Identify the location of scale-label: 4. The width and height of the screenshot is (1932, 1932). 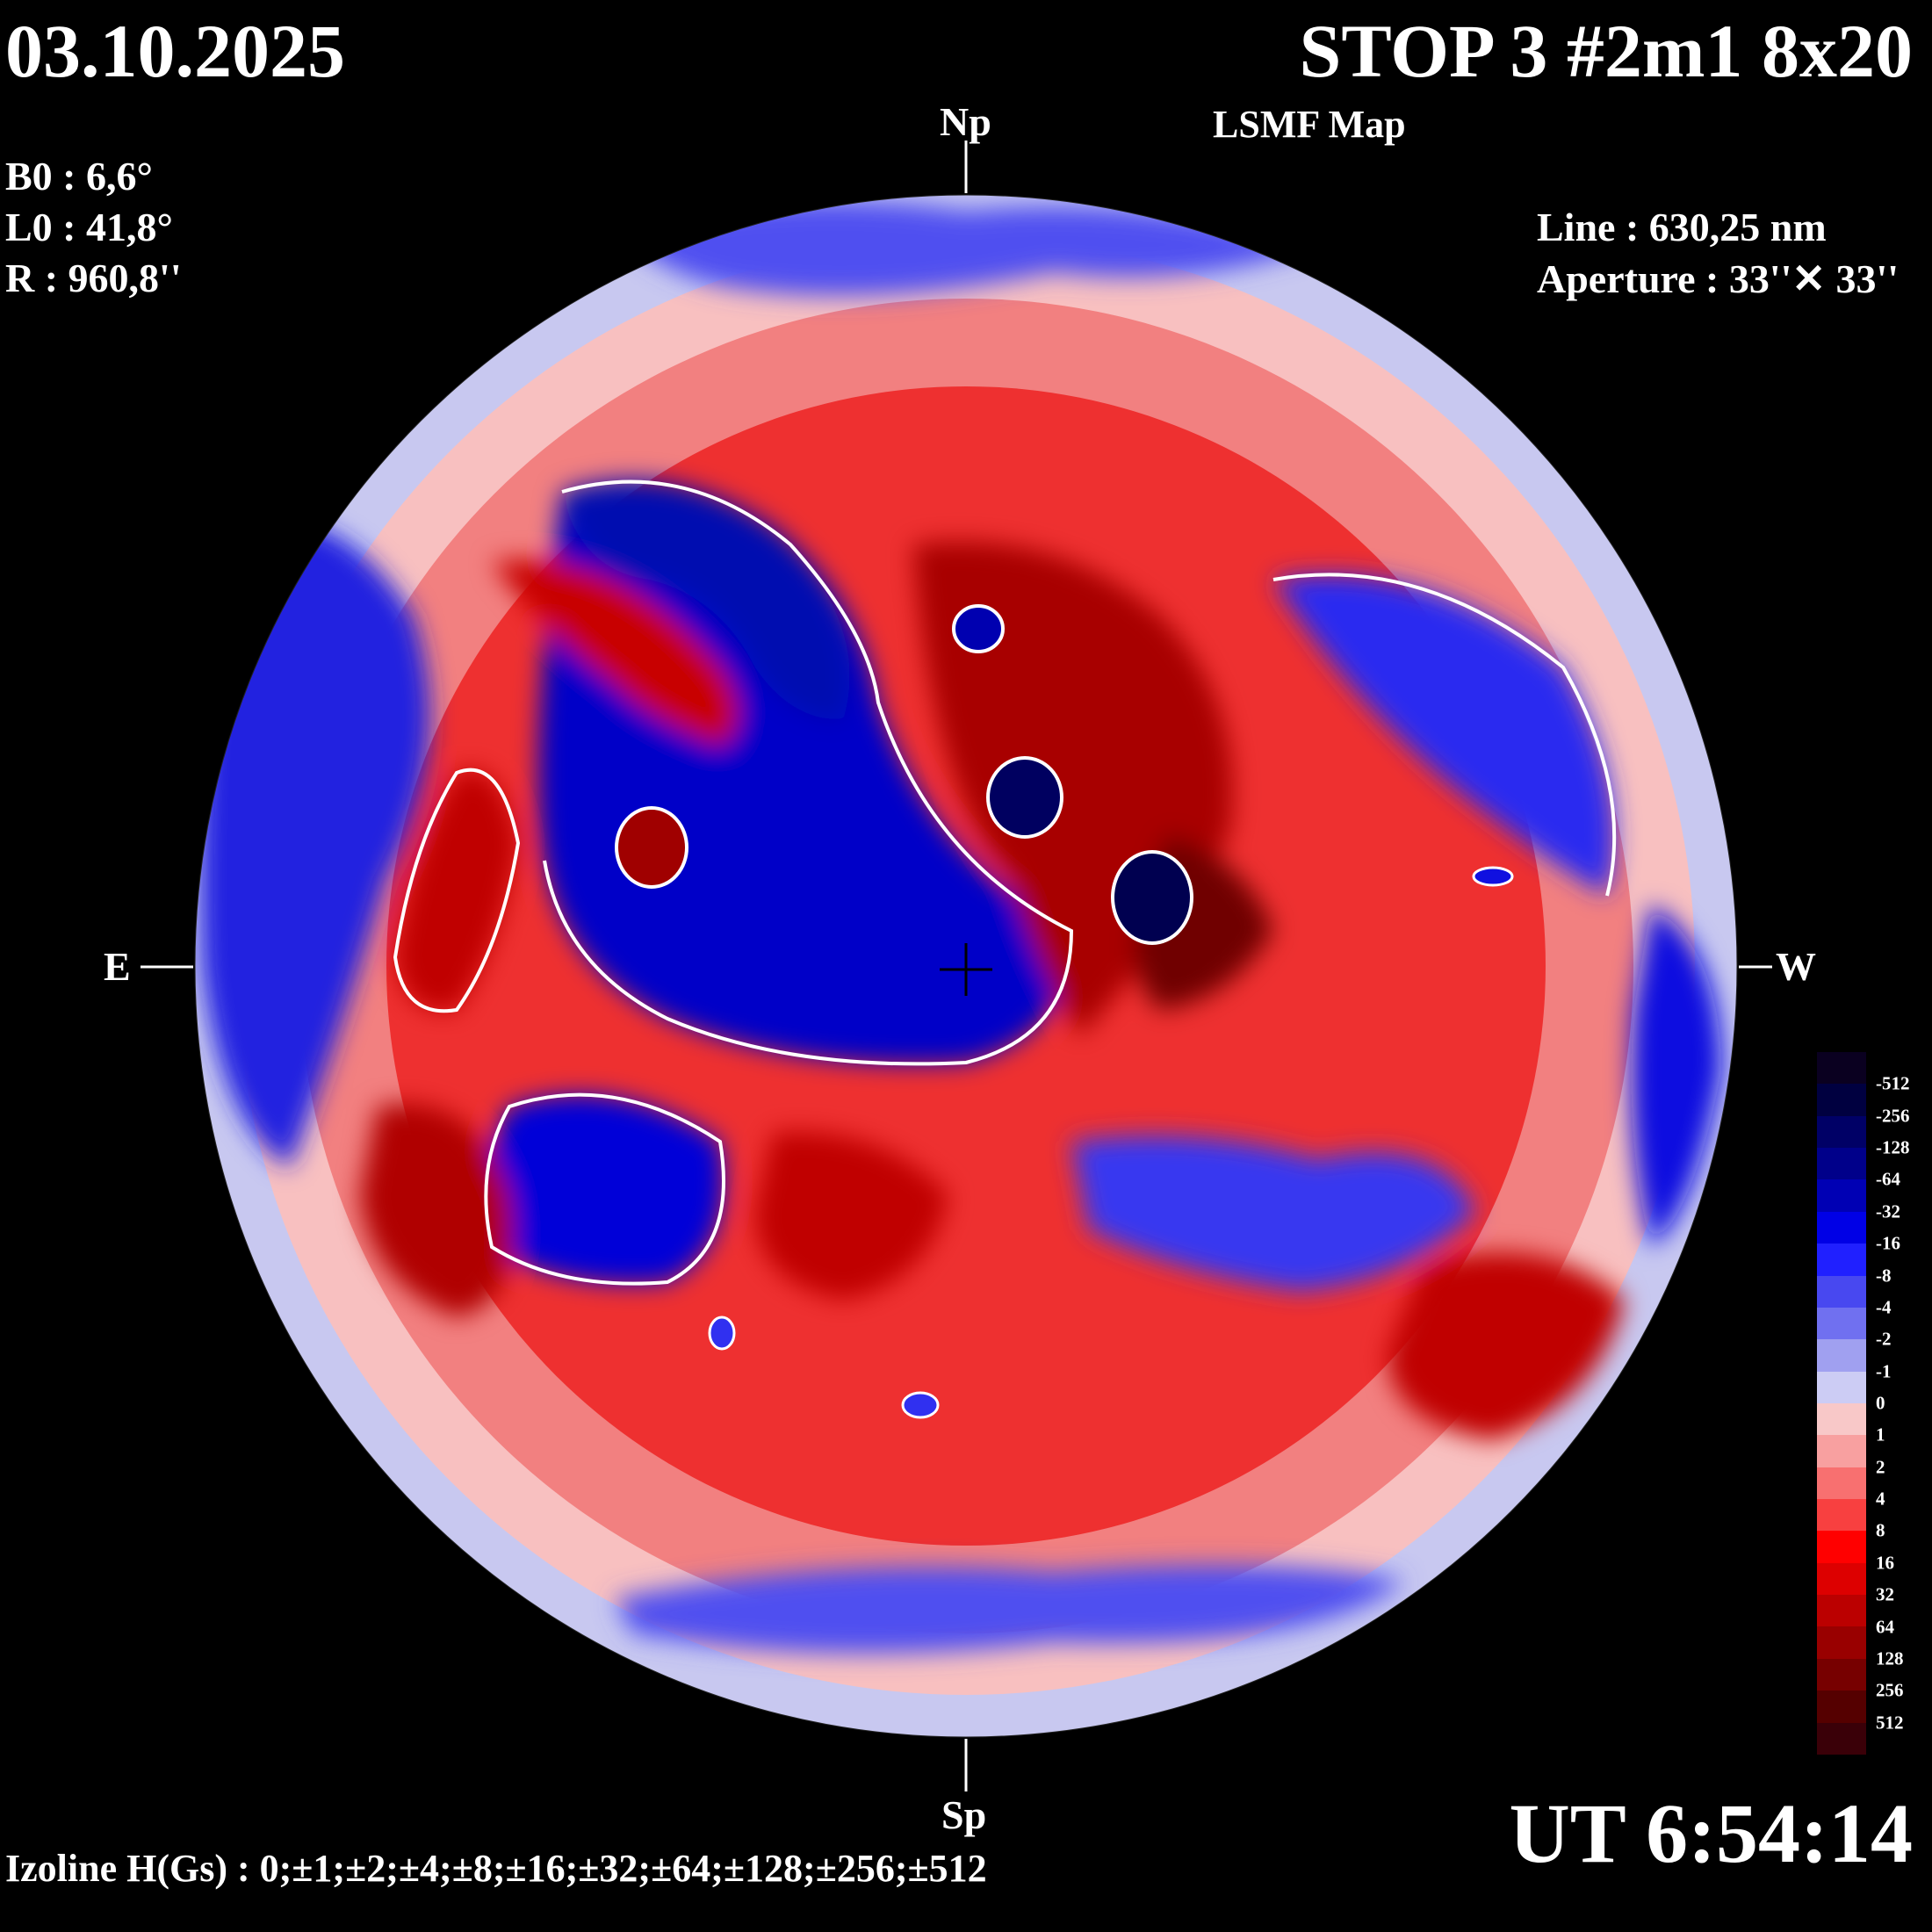
(1880, 1499).